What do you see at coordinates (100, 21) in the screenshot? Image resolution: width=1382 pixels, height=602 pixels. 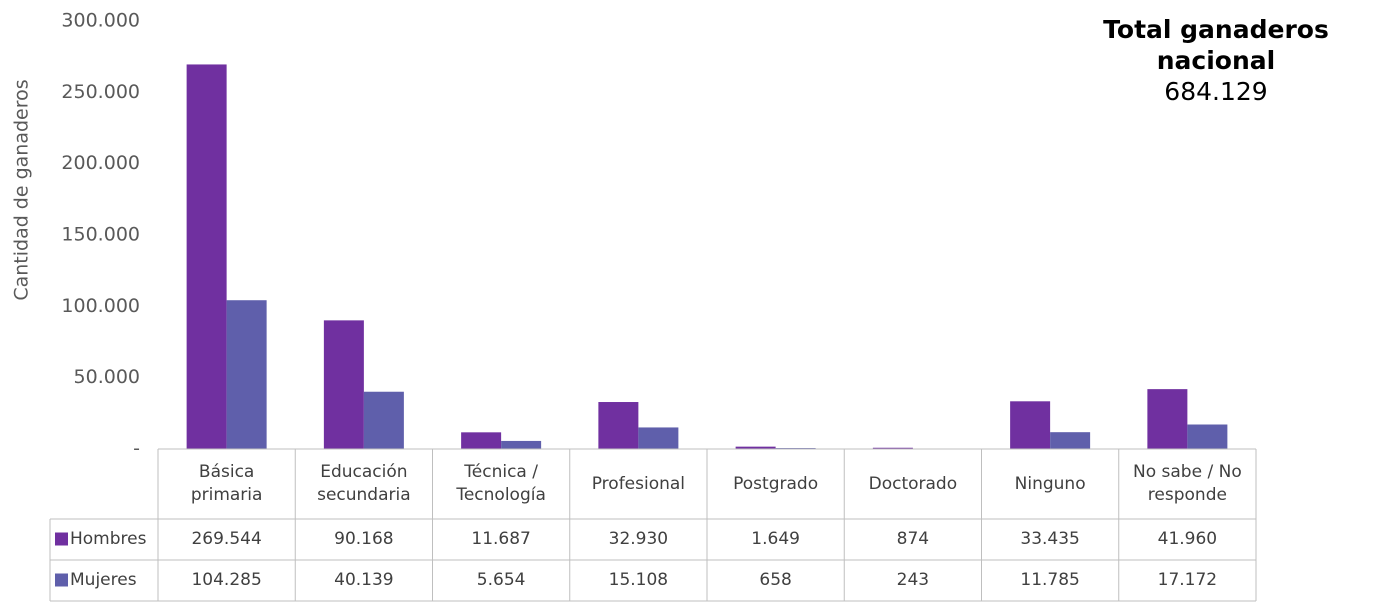 I see `y-tick-label: 300.000` at bounding box center [100, 21].